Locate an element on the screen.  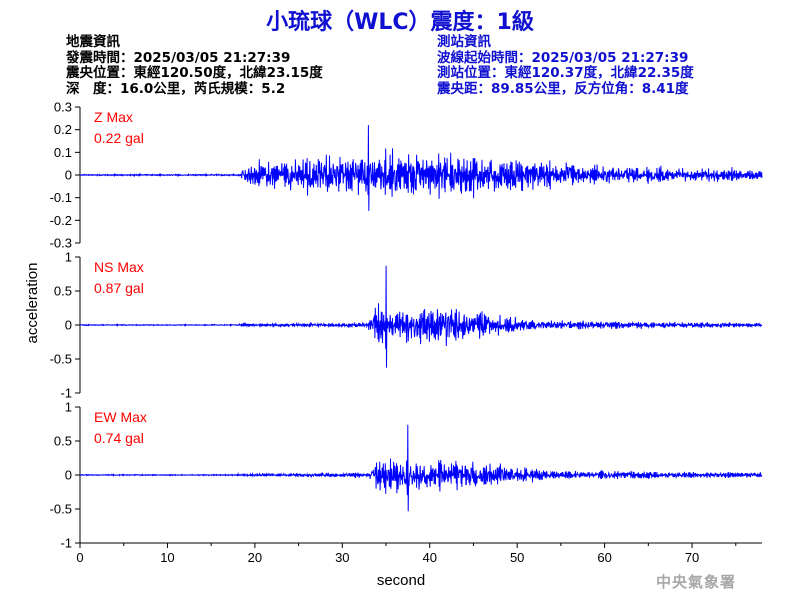
x-tick-label: 40 is located at coordinates (430, 557).